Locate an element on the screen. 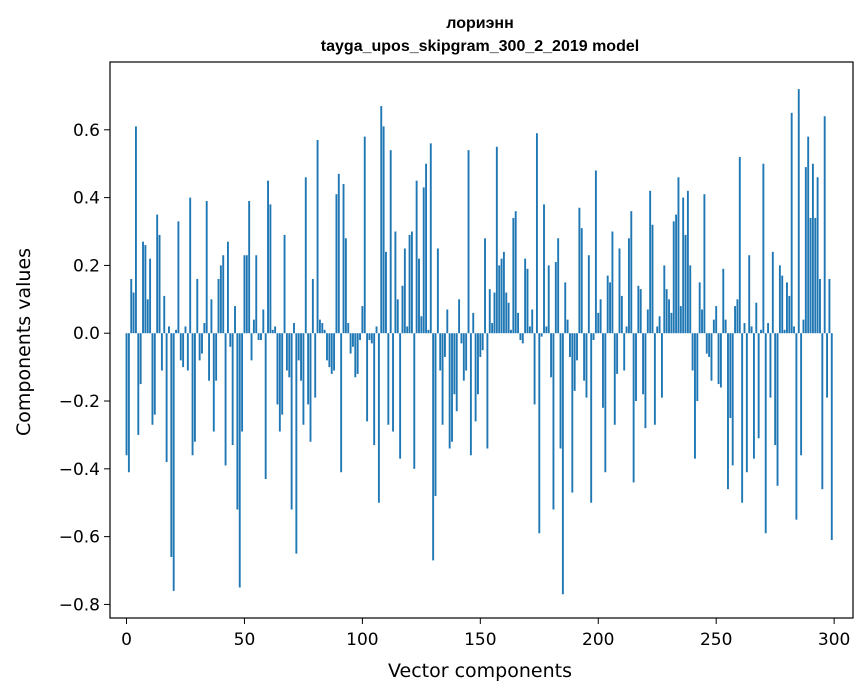 The width and height of the screenshot is (867, 696). x-axis-label: Vector components is located at coordinates (480, 671).